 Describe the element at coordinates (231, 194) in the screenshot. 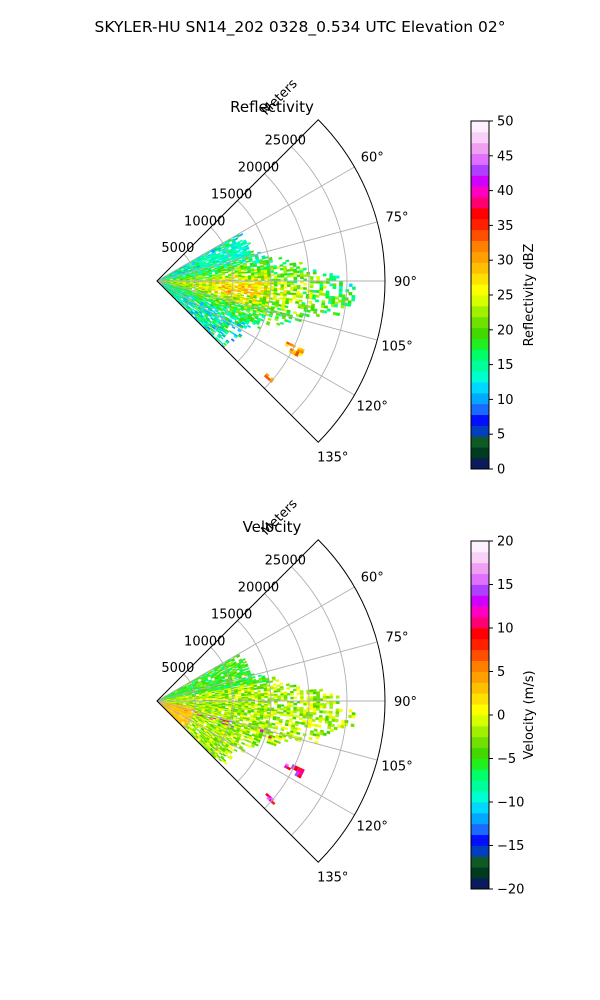

I see `range-tick-label: 15000` at that location.